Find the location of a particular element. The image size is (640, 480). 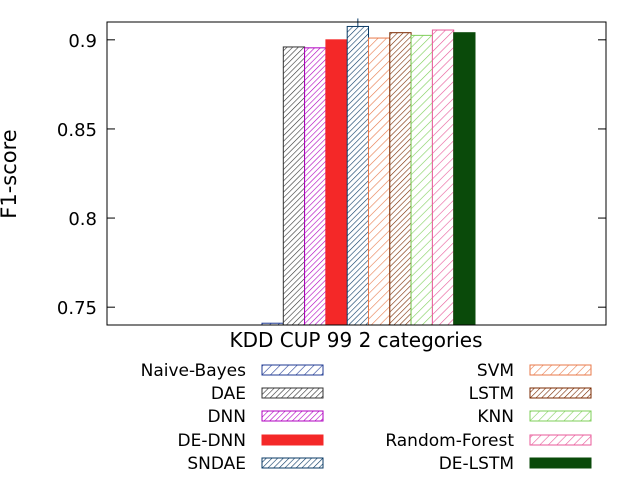

legend-label-svm: SVM is located at coordinates (495, 371).